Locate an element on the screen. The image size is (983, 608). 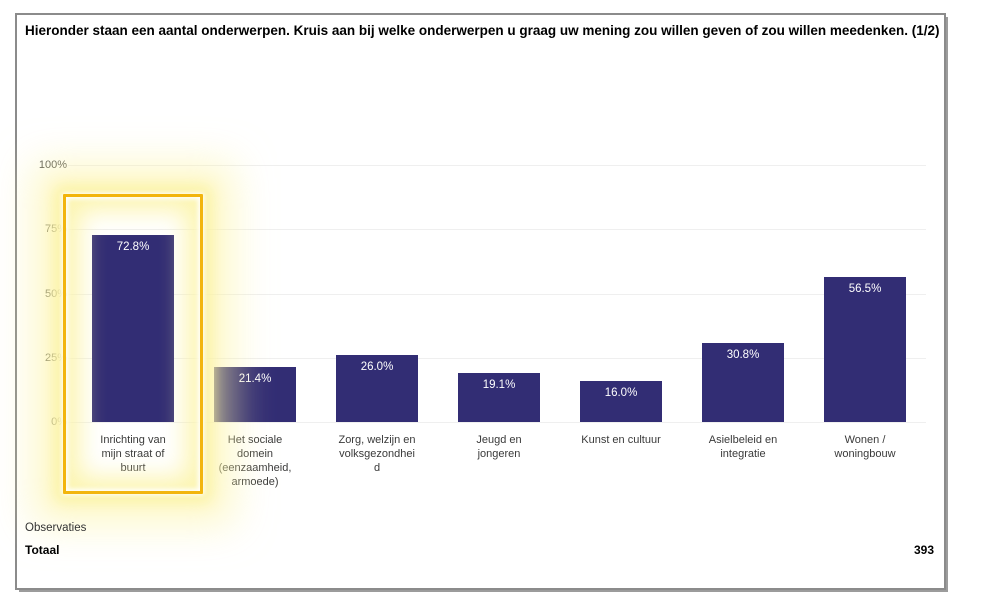
x-axis-category-label: Zorg, welzijn en volksgezondhei d is located at coordinates (377, 454).